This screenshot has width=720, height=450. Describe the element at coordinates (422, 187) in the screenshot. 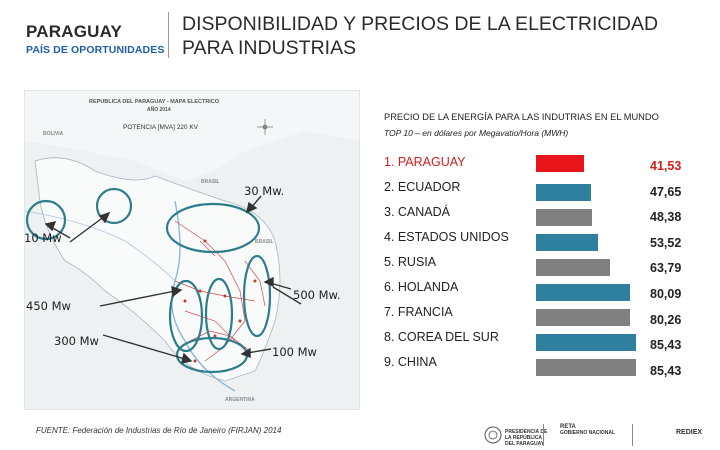

I see `ranking-country-label: 2. ECUADOR` at that location.